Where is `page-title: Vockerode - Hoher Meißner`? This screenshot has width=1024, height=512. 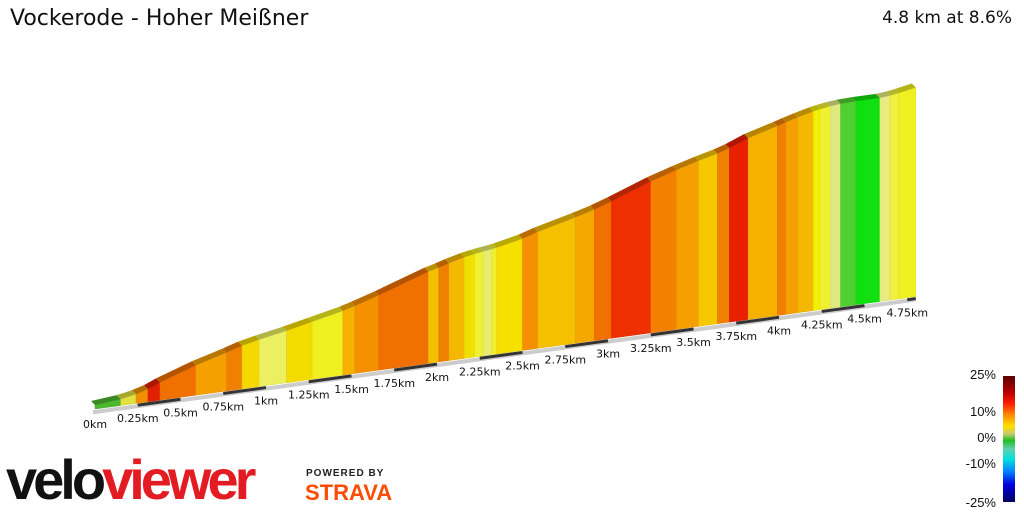
page-title: Vockerode - Hoher Meißner is located at coordinates (159, 18).